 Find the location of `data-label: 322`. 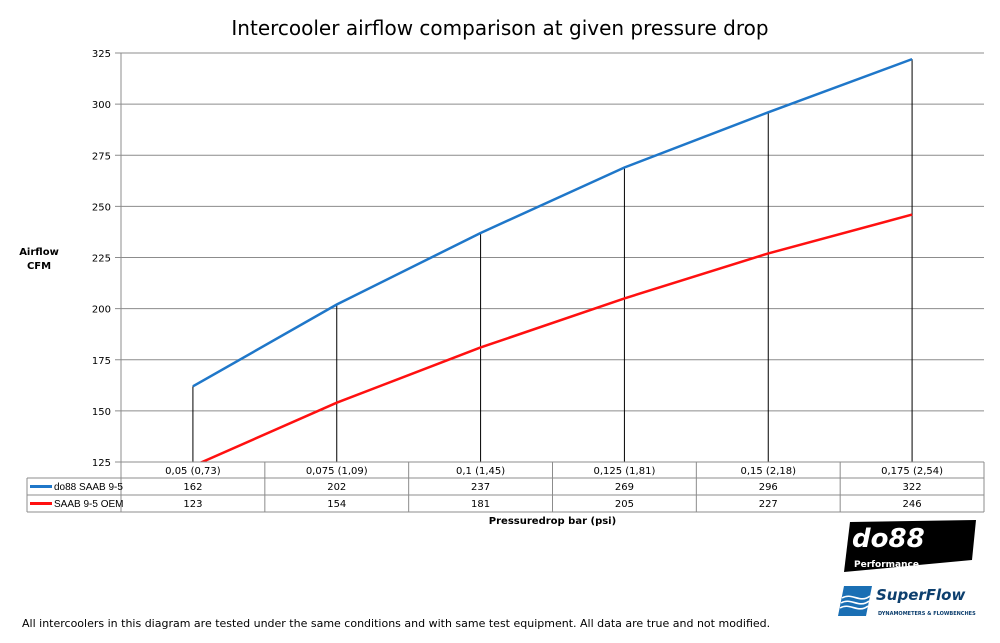

data-label: 322 is located at coordinates (912, 487).